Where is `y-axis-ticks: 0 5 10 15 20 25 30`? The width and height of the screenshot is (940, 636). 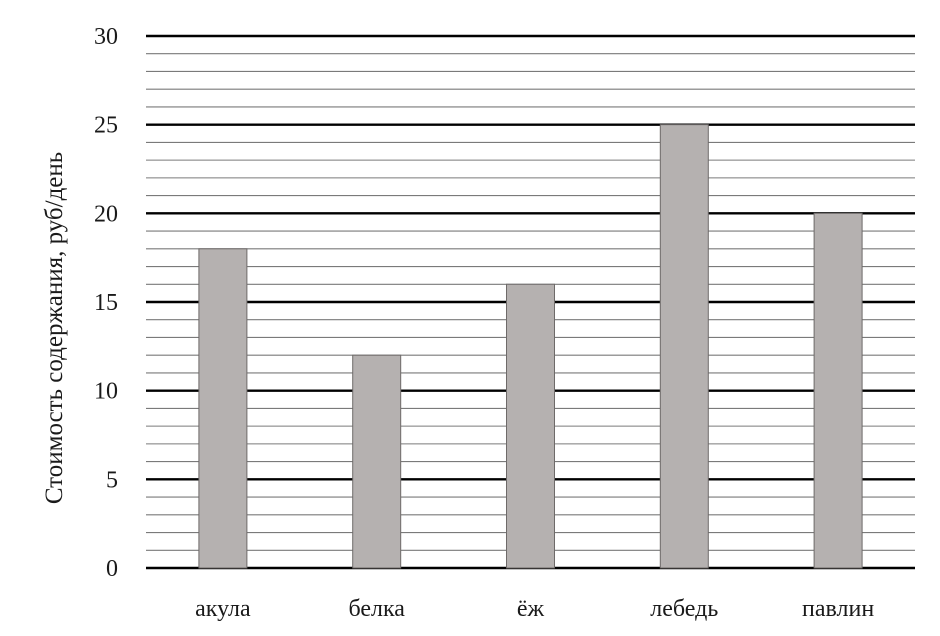
y-axis-ticks: 0 5 10 15 20 25 30 is located at coordinates (106, 303).